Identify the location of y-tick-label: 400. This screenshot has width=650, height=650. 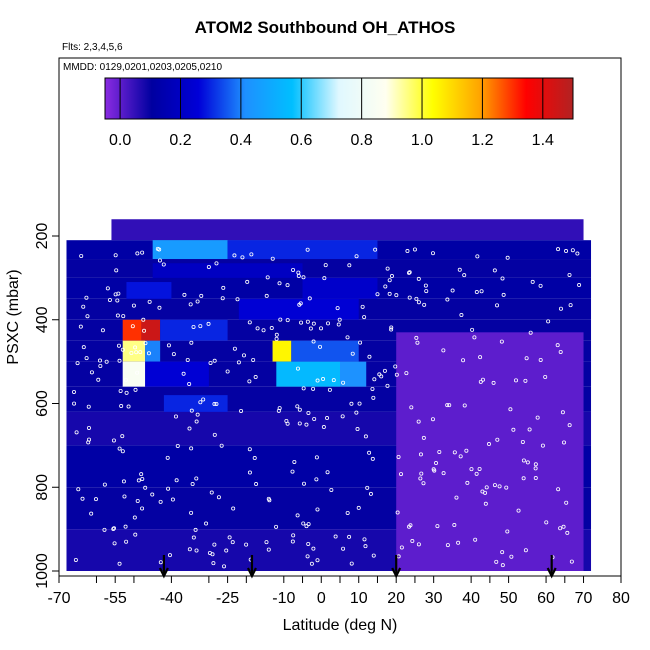
(42, 319).